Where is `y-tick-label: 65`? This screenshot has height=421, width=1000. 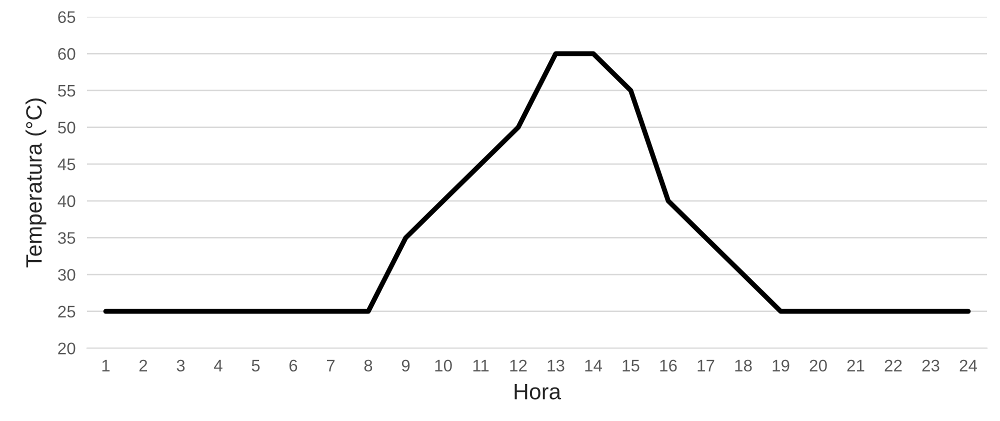
y-tick-label: 65 is located at coordinates (67, 17).